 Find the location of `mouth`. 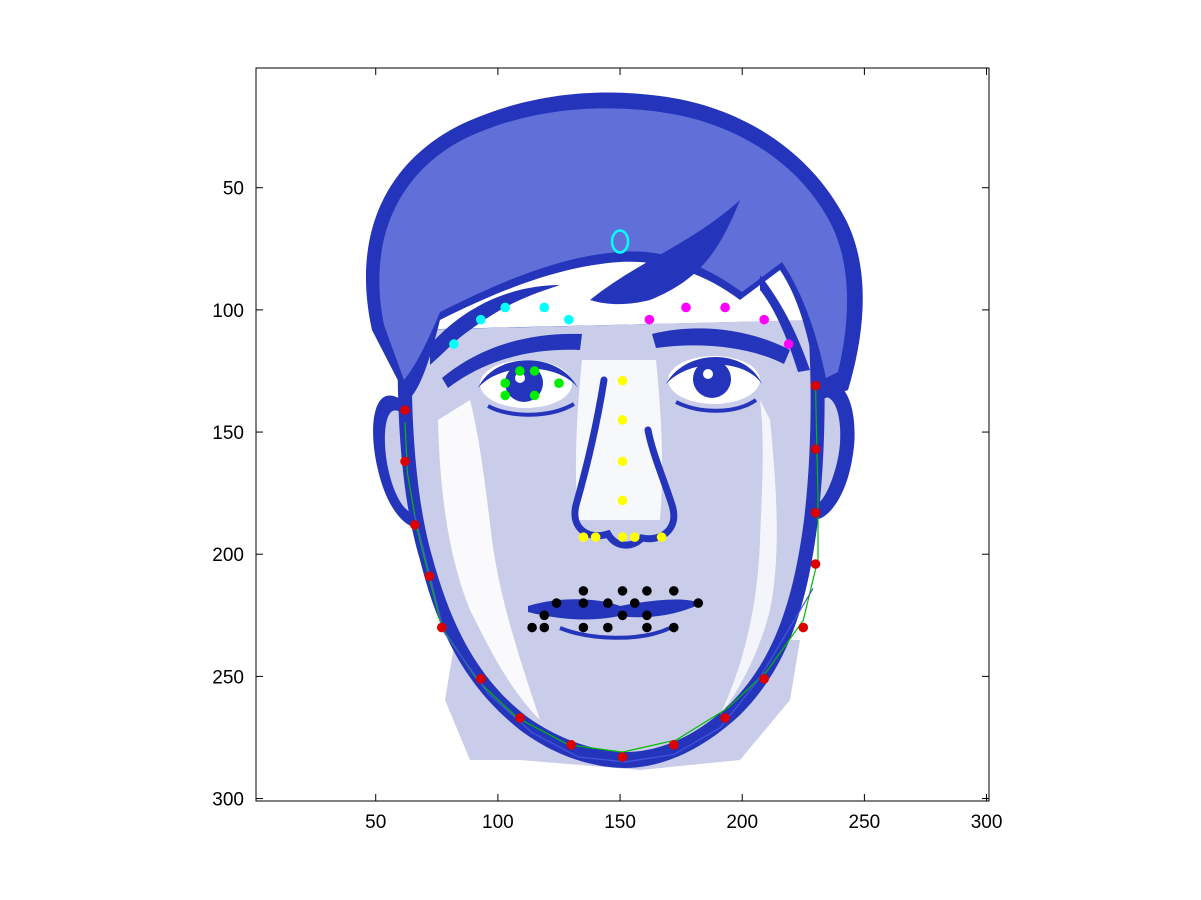

mouth is located at coordinates (614, 609).